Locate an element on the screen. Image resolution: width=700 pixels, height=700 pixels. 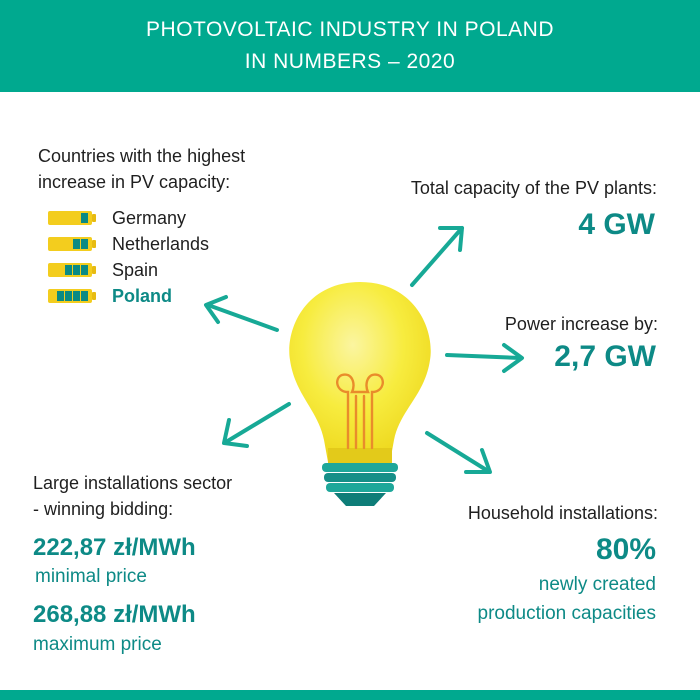
header-title-line1: PHOTOVOLTAIC INDUSTRY IN POLAND is located at coordinates (350, 29).